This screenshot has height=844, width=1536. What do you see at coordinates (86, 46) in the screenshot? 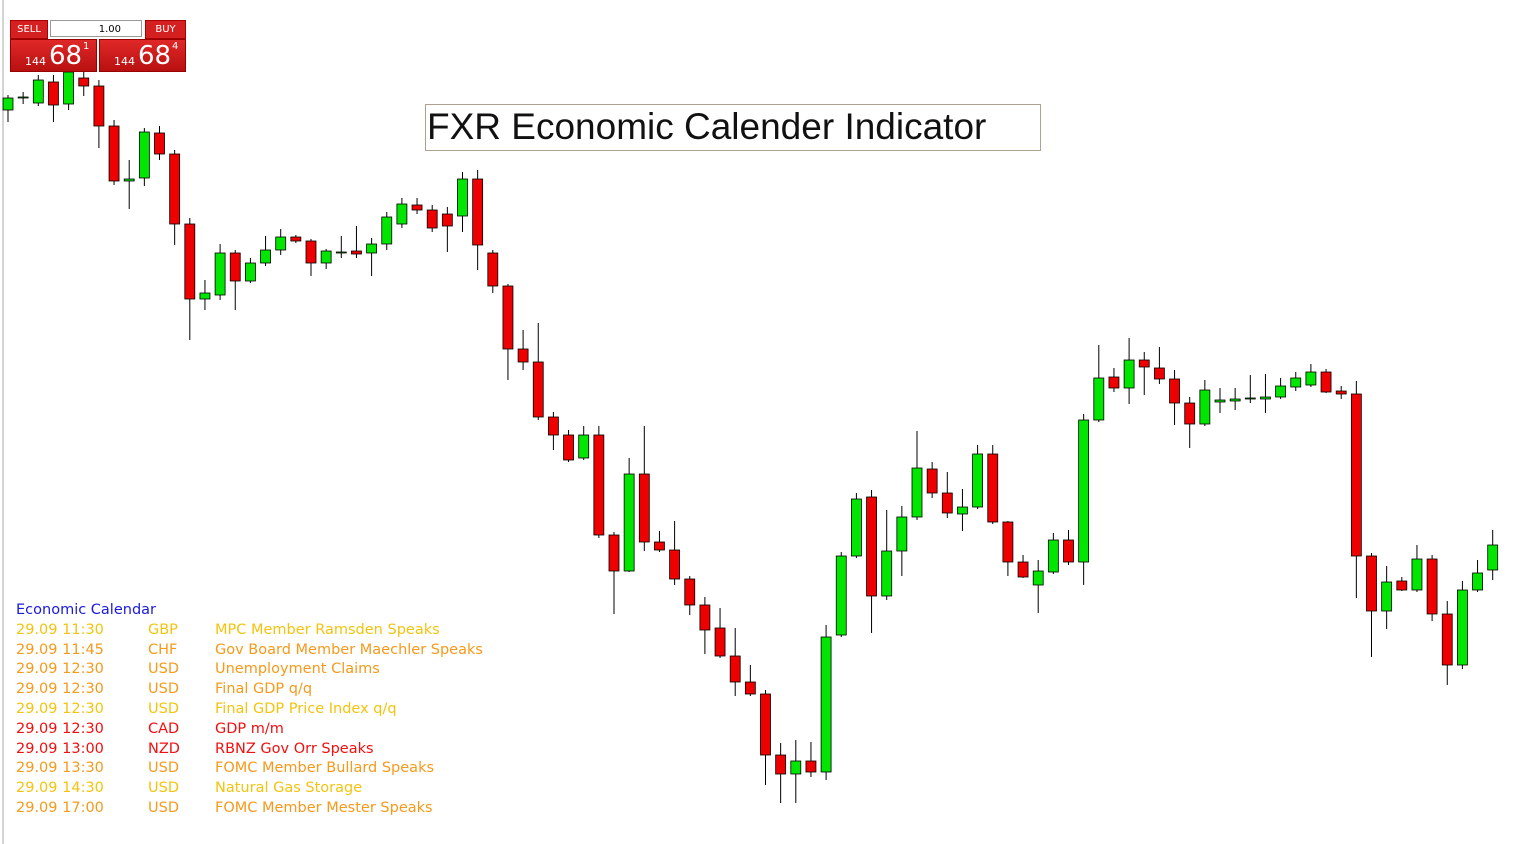
I see `bid-small: 1` at bounding box center [86, 46].